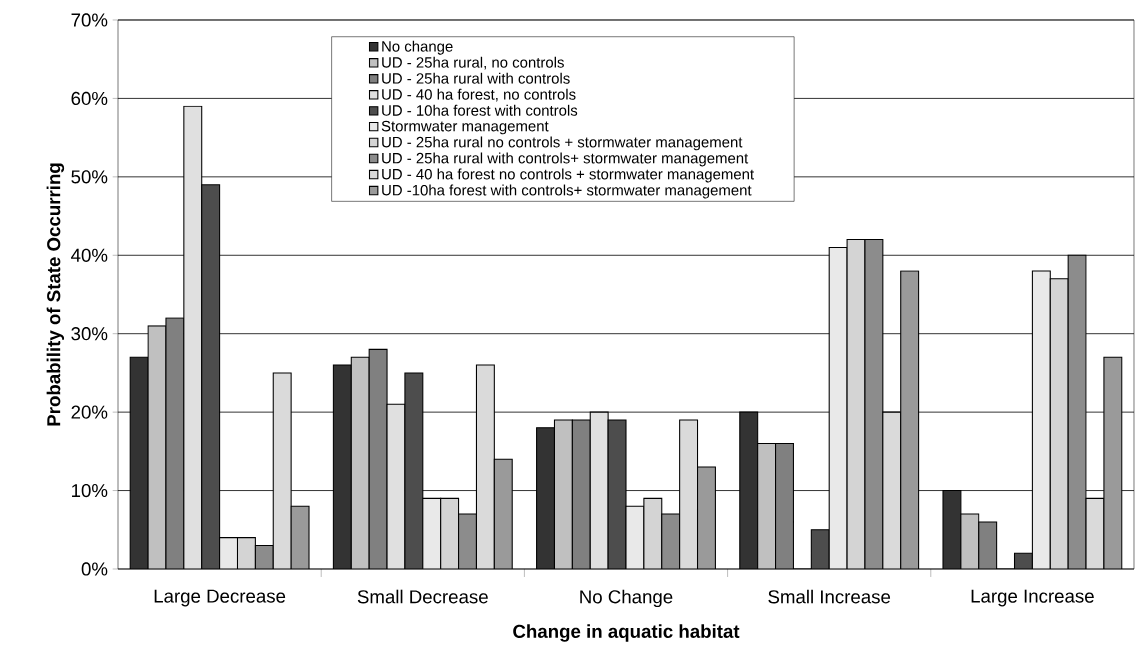  What do you see at coordinates (55, 294) in the screenshot?
I see `y-axis-title: Probability of State Occurring` at bounding box center [55, 294].